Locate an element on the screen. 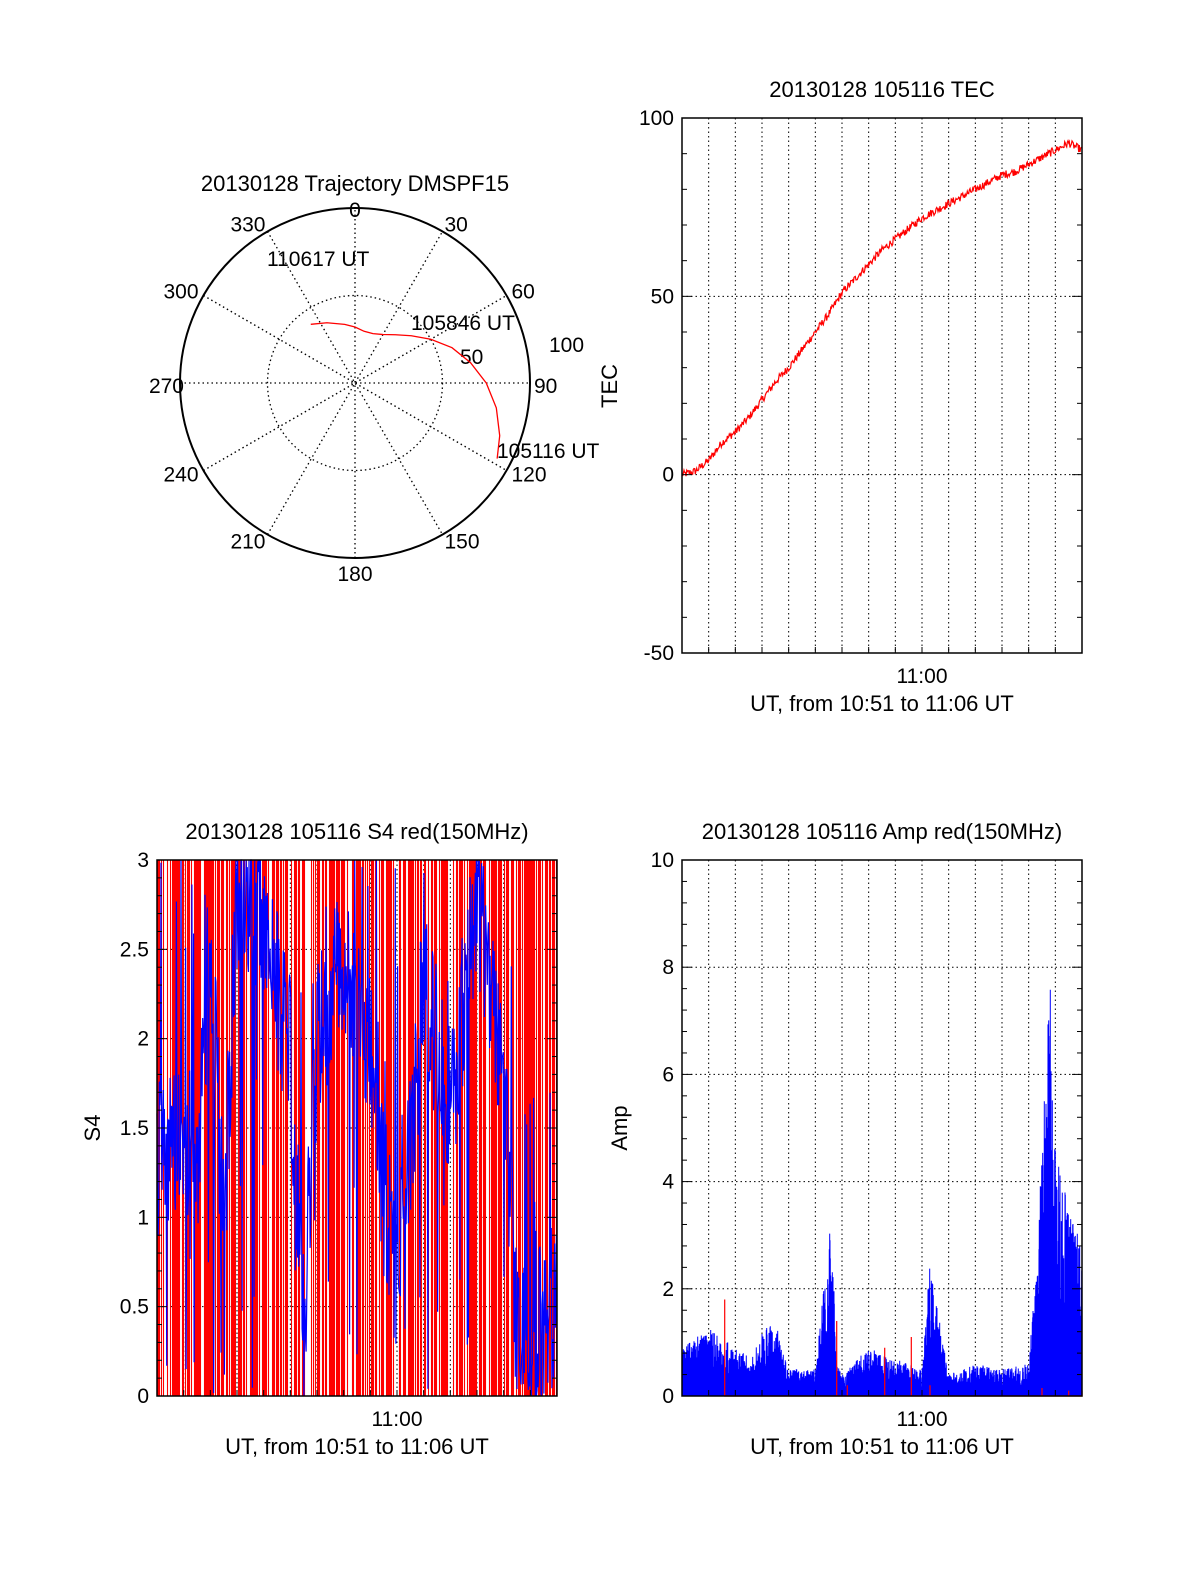 The width and height of the screenshot is (1200, 1575). polar-outer-ring is located at coordinates (355, 383).